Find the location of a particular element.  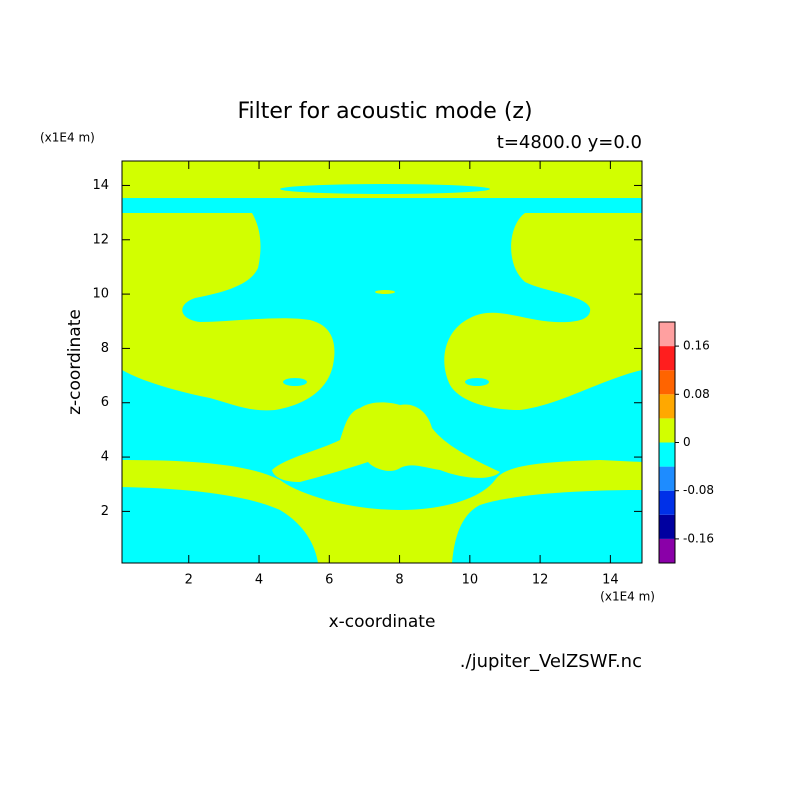

y-tick-label: 4 is located at coordinates (105, 457).